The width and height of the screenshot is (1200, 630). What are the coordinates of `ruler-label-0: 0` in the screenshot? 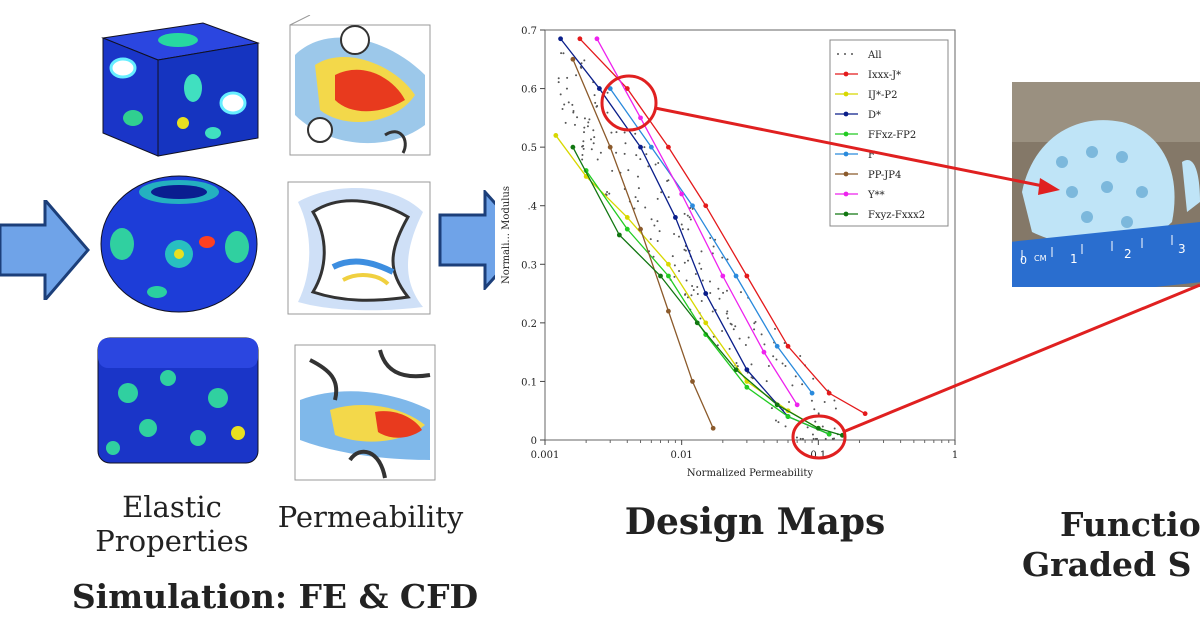 It's located at (1023, 260).